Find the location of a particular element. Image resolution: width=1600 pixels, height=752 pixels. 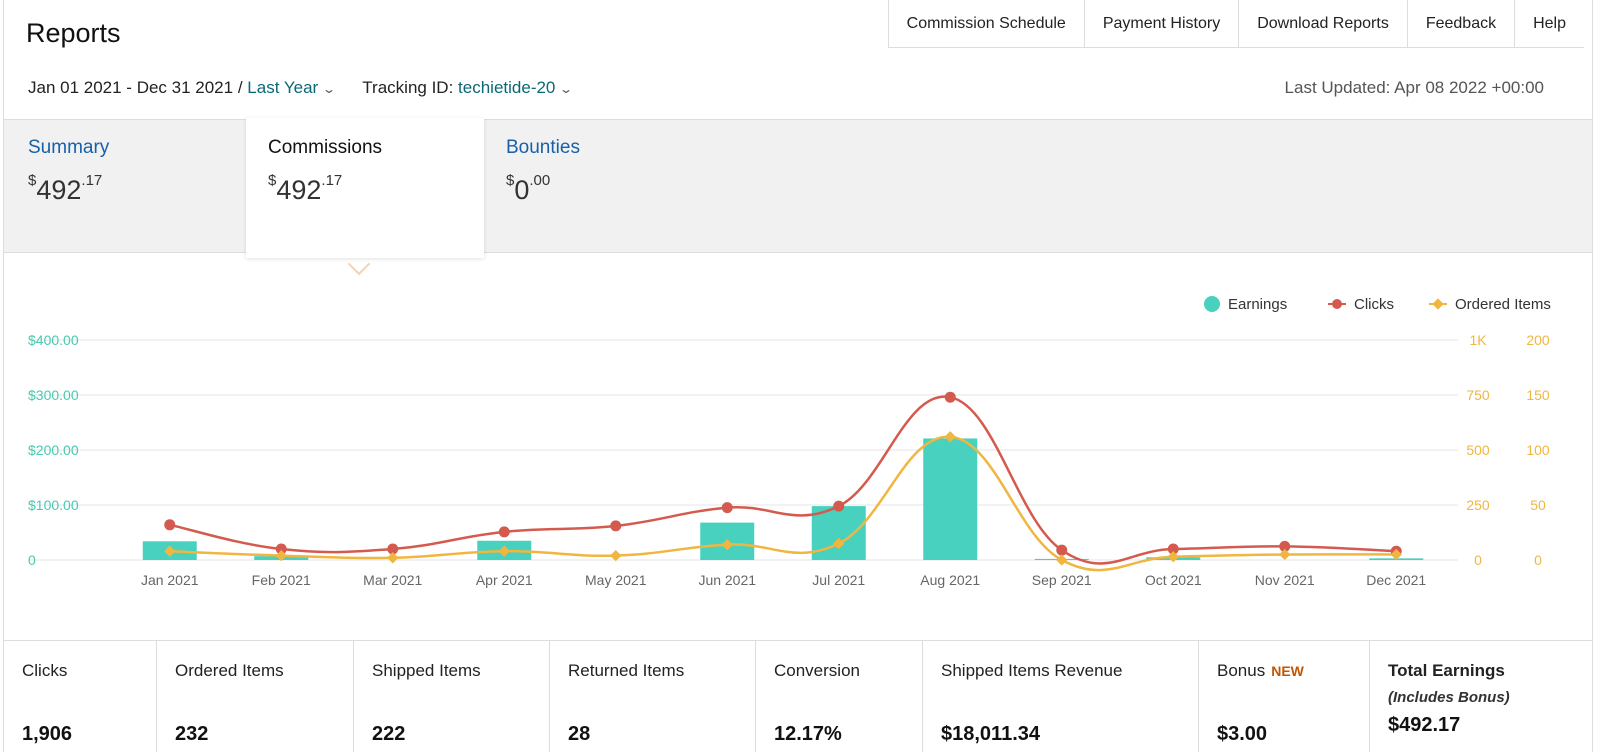

stat-clicks: Clicks 1,906 is located at coordinates (80, 696).